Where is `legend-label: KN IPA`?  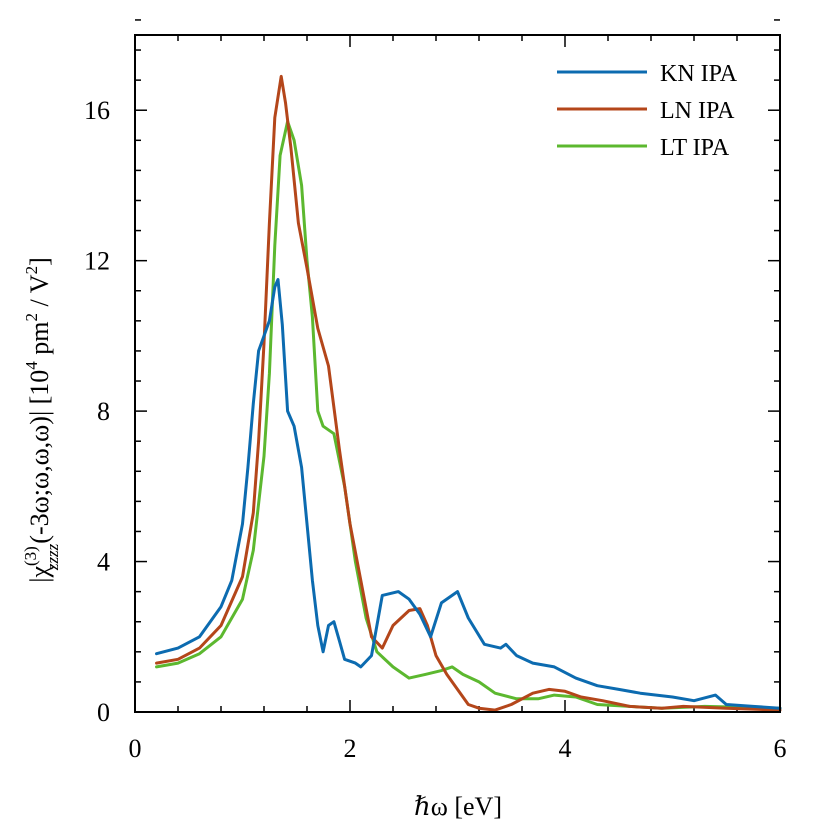
legend-label: KN IPA is located at coordinates (699, 74).